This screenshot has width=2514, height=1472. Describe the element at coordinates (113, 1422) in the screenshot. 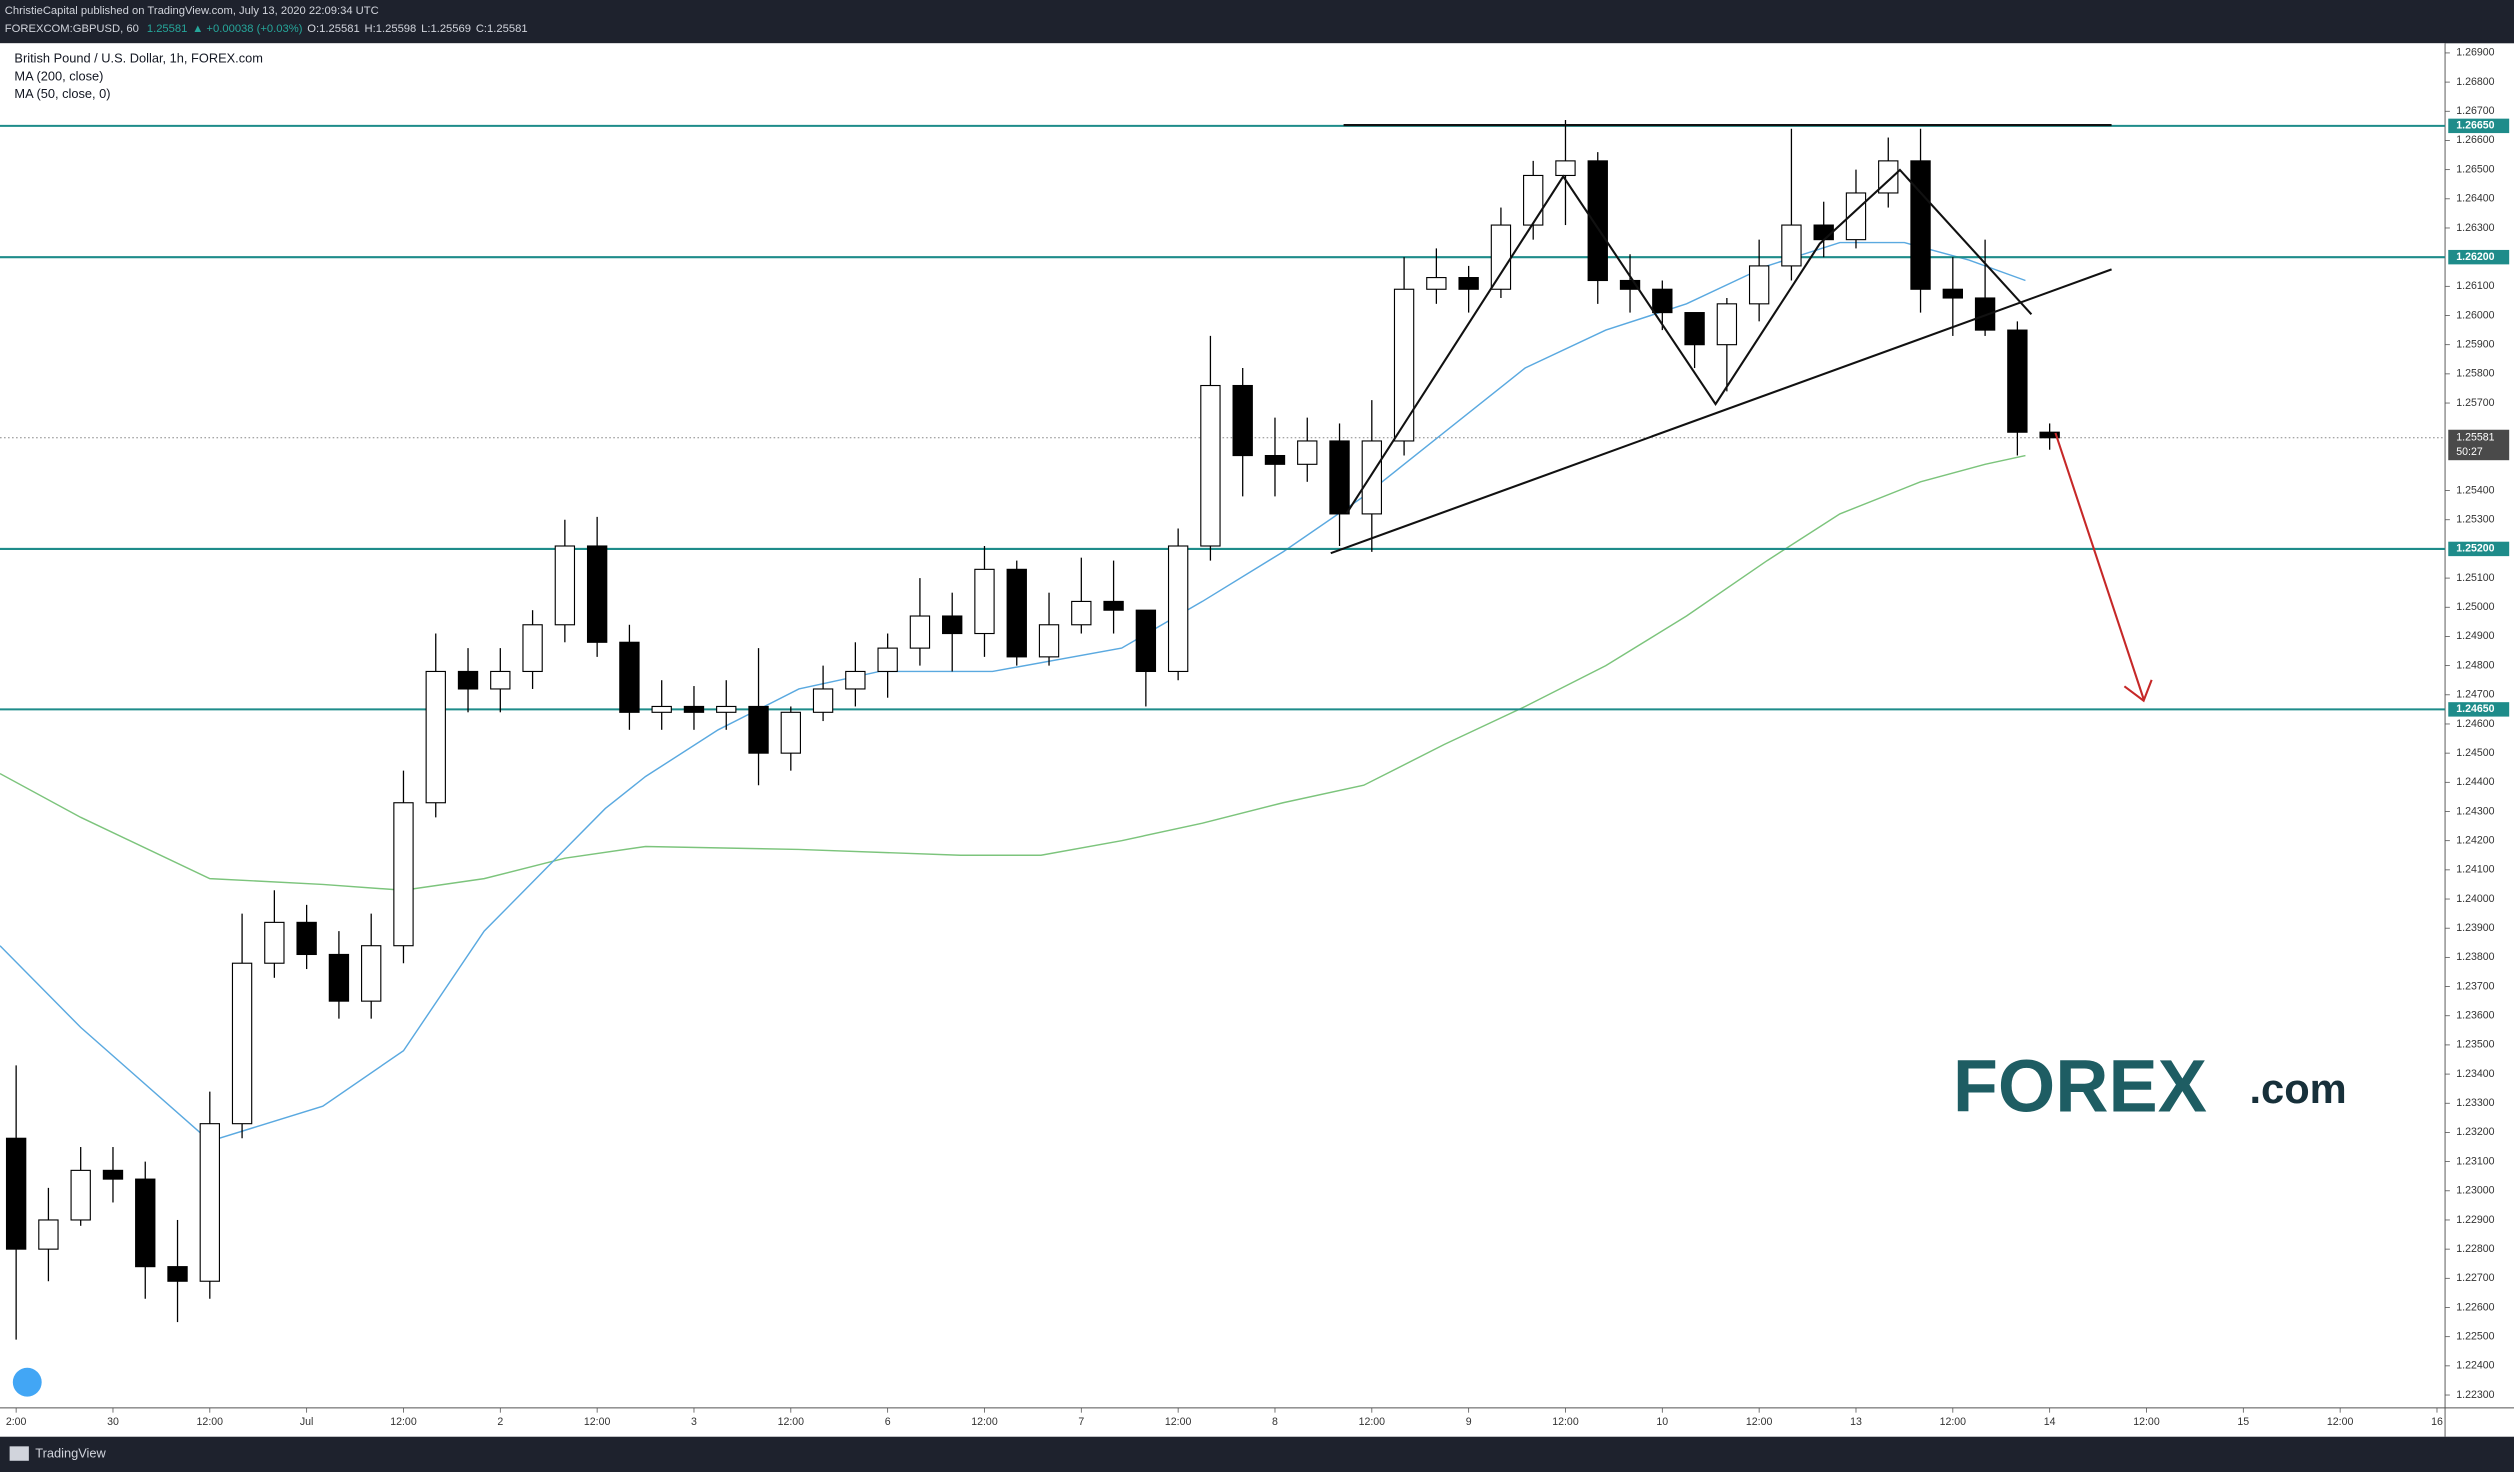

I see `x-tick-label: 30` at that location.